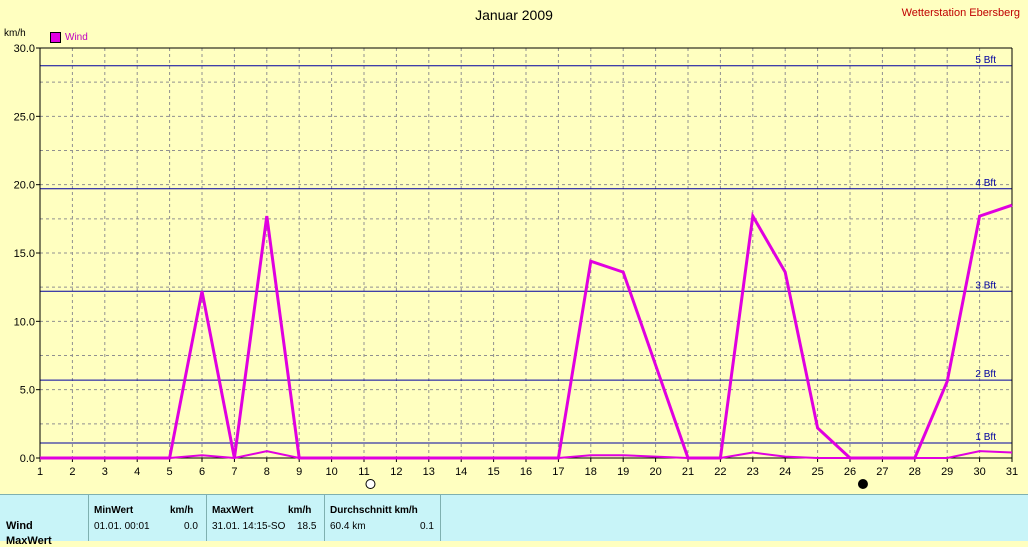  Describe the element at coordinates (985, 437) in the screenshot. I see `beaufort-label: 1 Bft` at that location.